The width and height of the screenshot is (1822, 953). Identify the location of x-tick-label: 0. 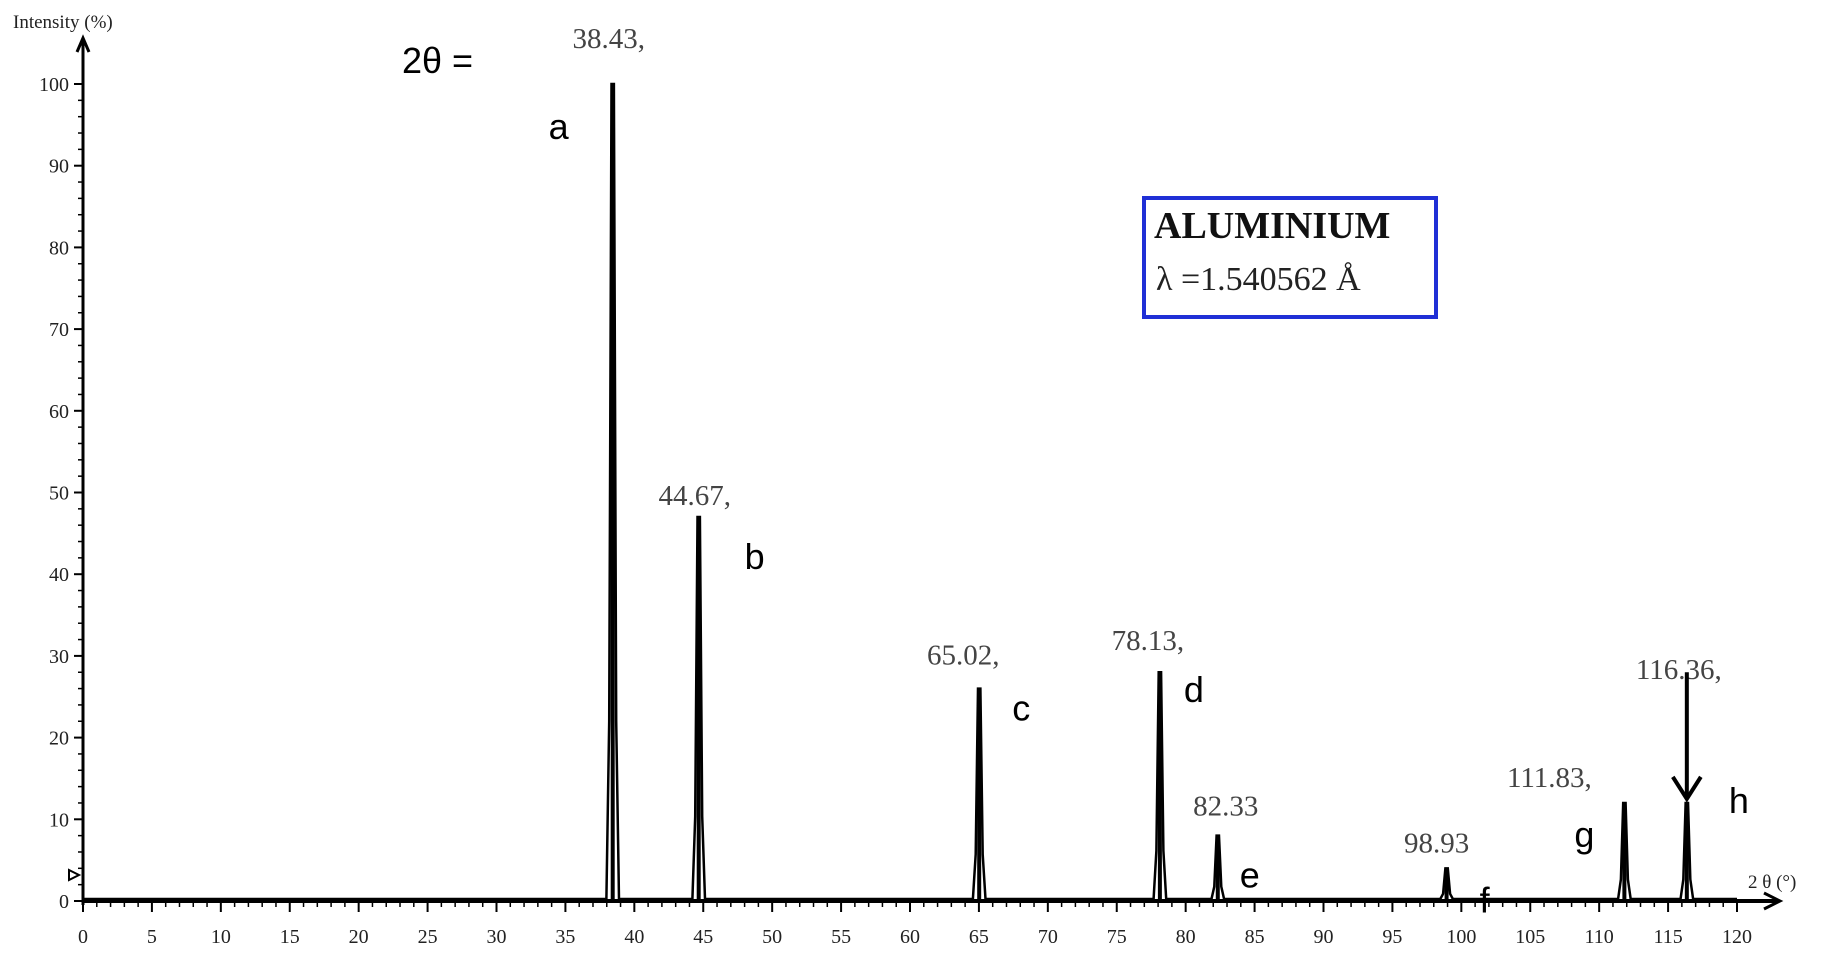
(83, 937).